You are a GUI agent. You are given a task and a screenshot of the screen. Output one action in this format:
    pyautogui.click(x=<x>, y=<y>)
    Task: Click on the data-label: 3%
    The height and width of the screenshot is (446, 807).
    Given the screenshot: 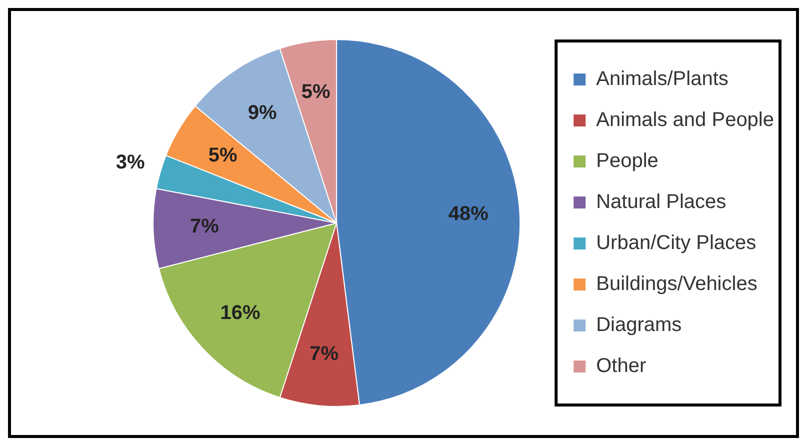 What is the action you would take?
    pyautogui.click(x=131, y=163)
    